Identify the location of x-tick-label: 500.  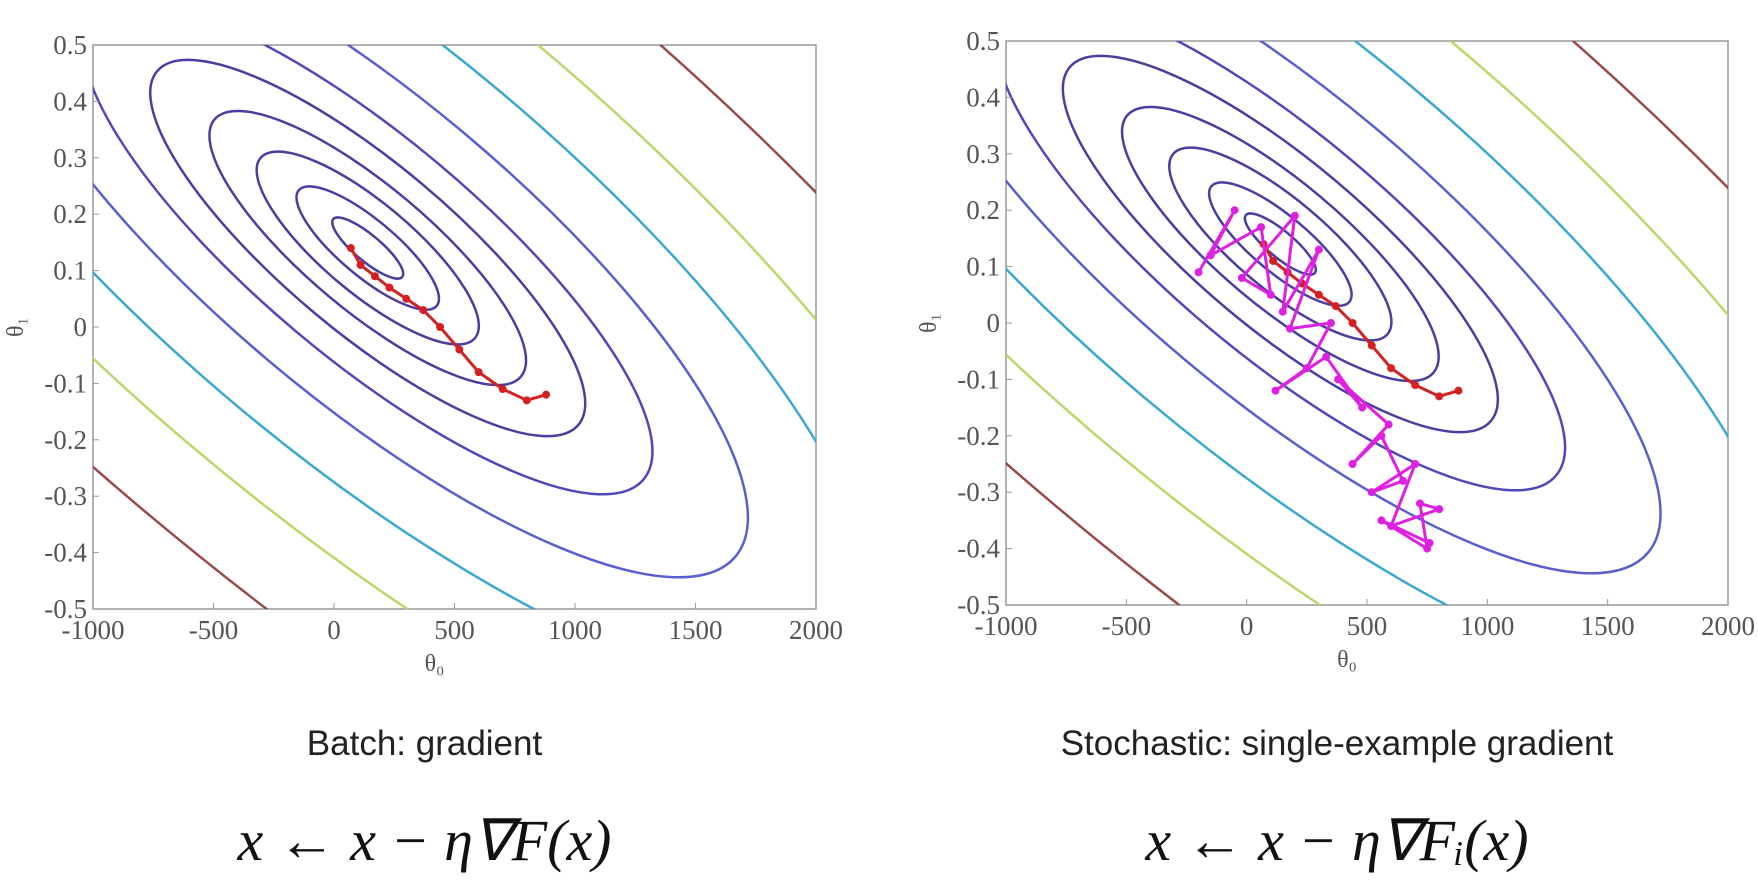
(454, 630).